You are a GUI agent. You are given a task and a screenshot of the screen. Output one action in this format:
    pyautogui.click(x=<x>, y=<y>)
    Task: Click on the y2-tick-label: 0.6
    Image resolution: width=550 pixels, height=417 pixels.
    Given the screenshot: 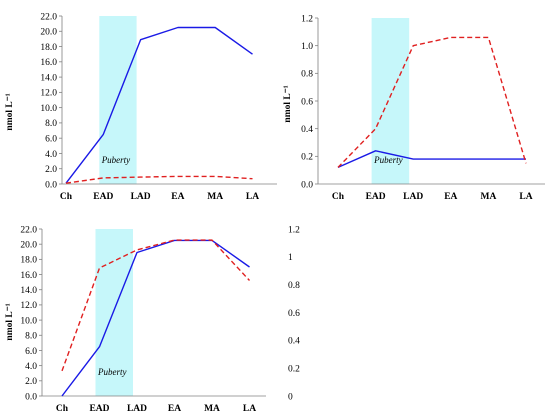 What is the action you would take?
    pyautogui.click(x=294, y=314)
    